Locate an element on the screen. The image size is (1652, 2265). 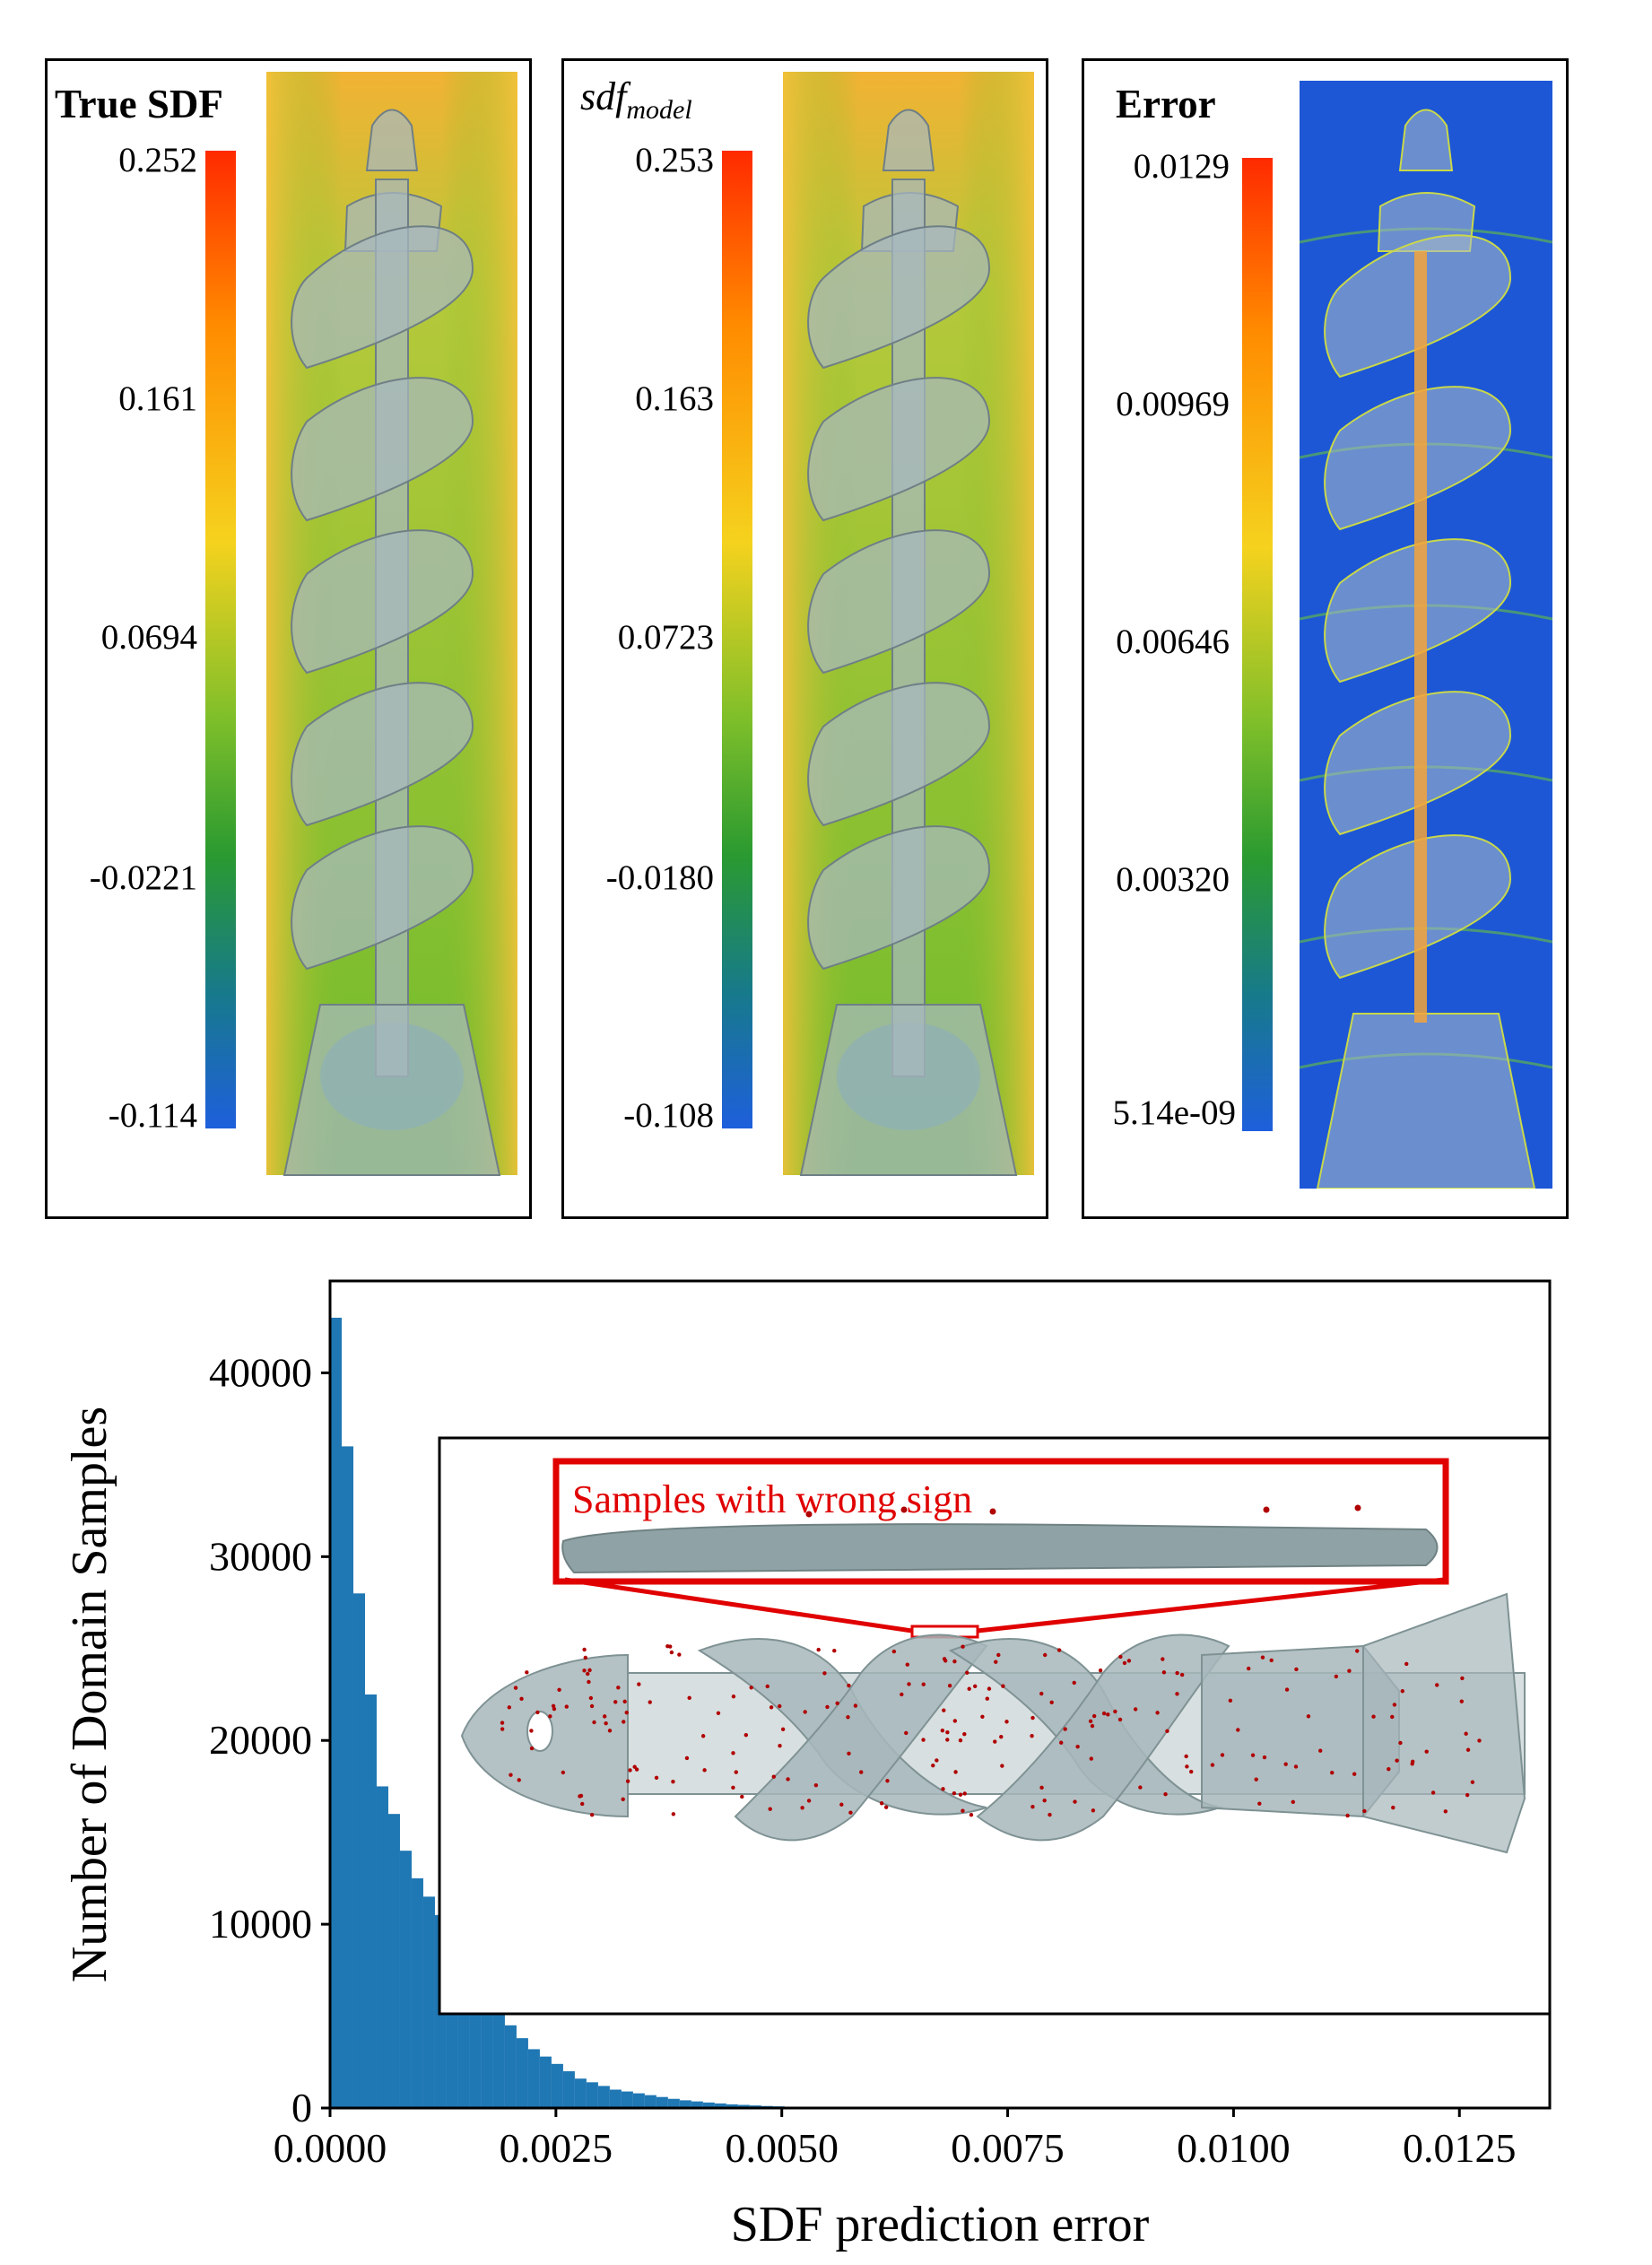
y-tick-label: 40000 is located at coordinates (260, 1372).